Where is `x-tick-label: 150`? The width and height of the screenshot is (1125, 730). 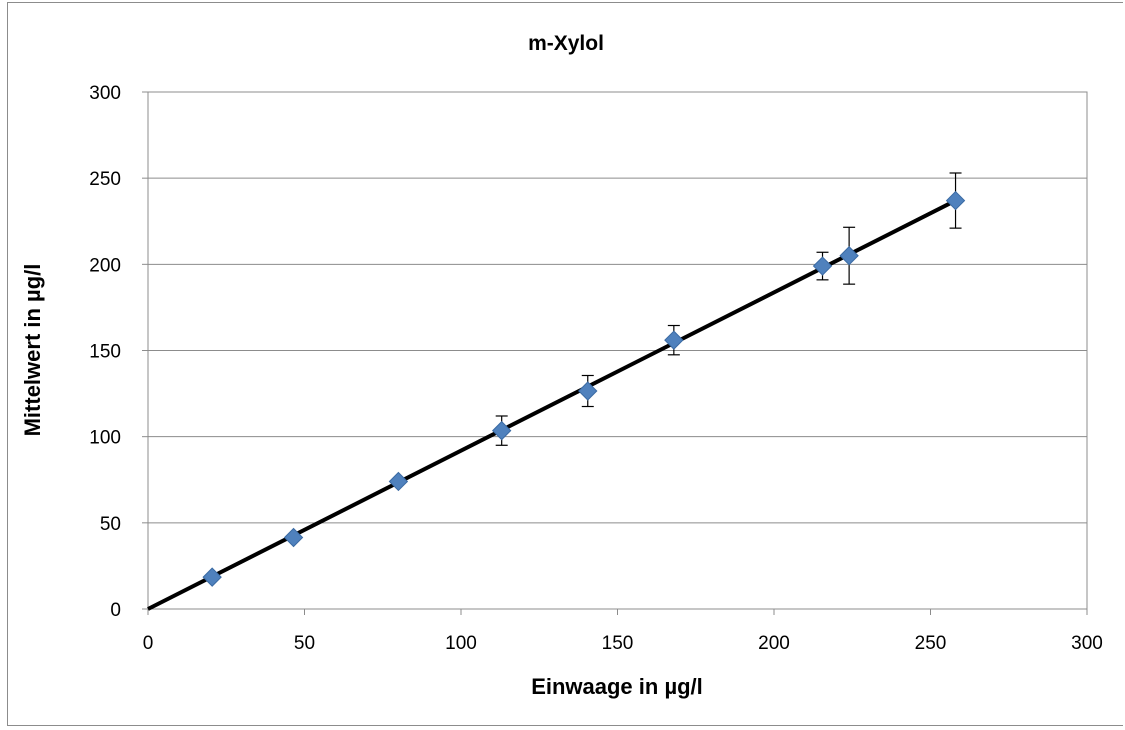 x-tick-label: 150 is located at coordinates (618, 643).